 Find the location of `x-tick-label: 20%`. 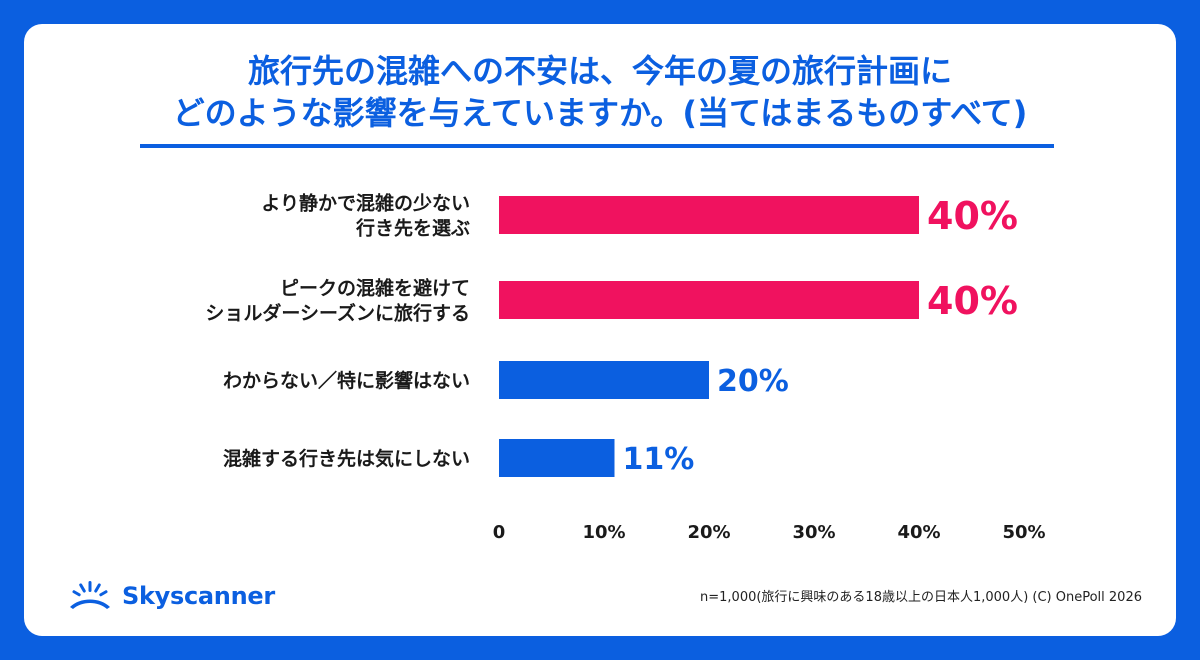

x-tick-label: 20% is located at coordinates (708, 532).